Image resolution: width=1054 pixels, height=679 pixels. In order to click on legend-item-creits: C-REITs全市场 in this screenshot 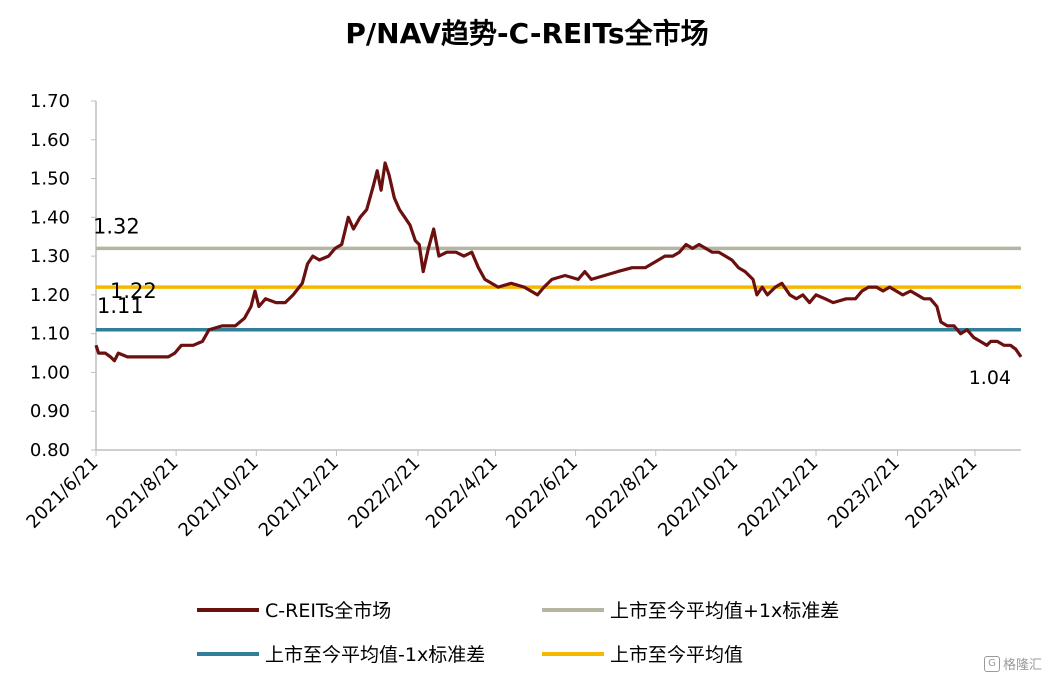, I will do `click(294, 609)`.